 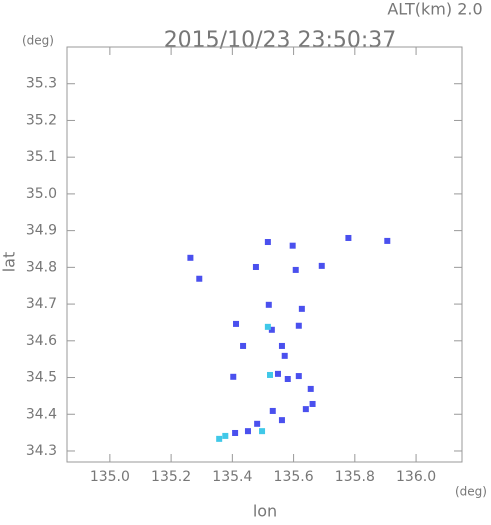 What do you see at coordinates (41, 414) in the screenshot?
I see `y-tick-label: 34.4` at bounding box center [41, 414].